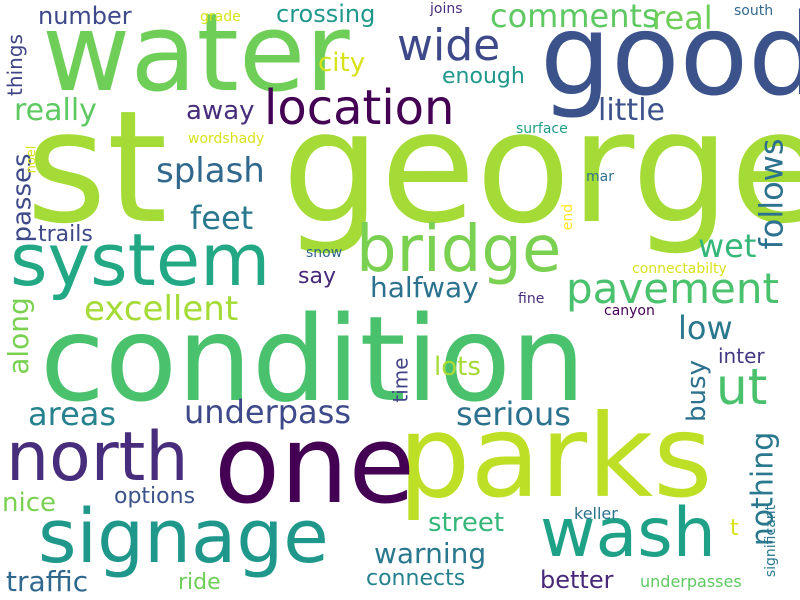  What do you see at coordinates (85, 16) in the screenshot?
I see `word-number: number` at bounding box center [85, 16].